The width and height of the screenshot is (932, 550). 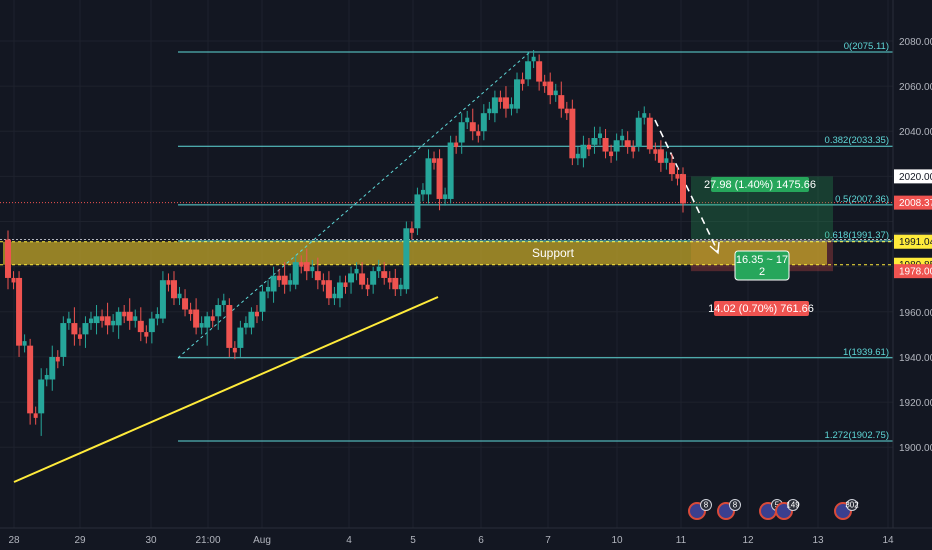 I want to click on time-tick-label: 12, so click(x=748, y=540).